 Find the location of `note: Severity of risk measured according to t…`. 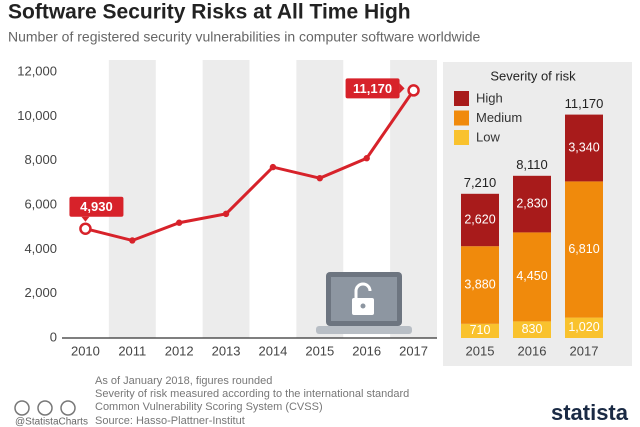

note: Severity of risk measured according to t… is located at coordinates (252, 394).